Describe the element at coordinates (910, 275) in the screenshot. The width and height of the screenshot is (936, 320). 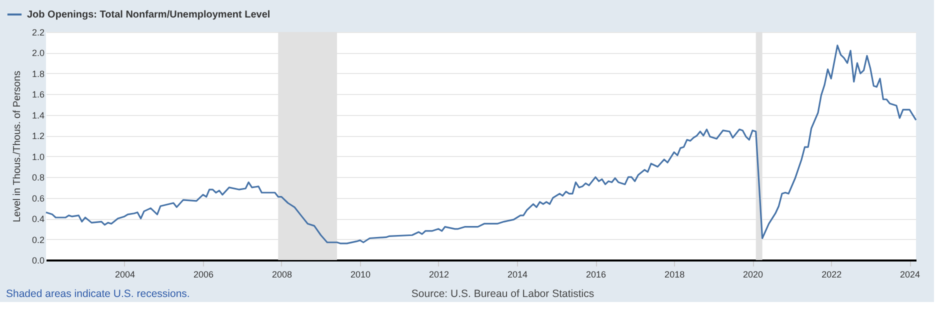
I see `x-tick-label: 2024` at that location.